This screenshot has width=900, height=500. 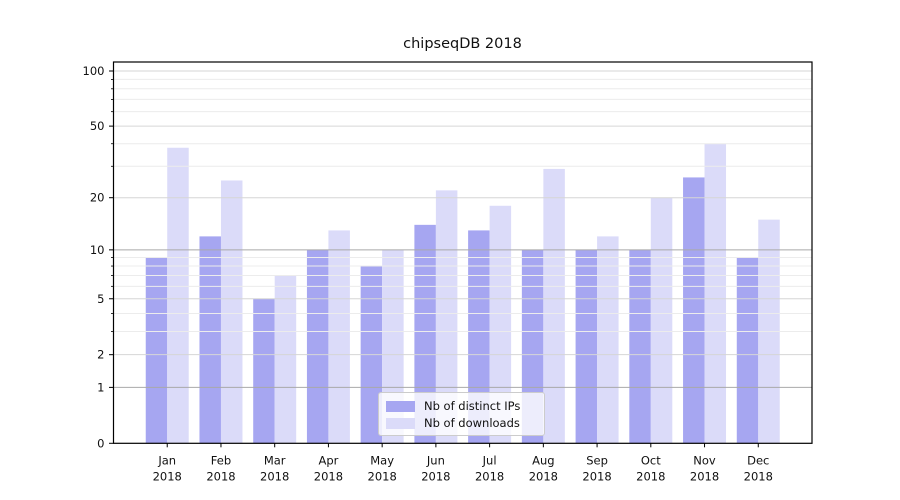 What do you see at coordinates (651, 460) in the screenshot?
I see `x-tick-label-month: Oct` at bounding box center [651, 460].